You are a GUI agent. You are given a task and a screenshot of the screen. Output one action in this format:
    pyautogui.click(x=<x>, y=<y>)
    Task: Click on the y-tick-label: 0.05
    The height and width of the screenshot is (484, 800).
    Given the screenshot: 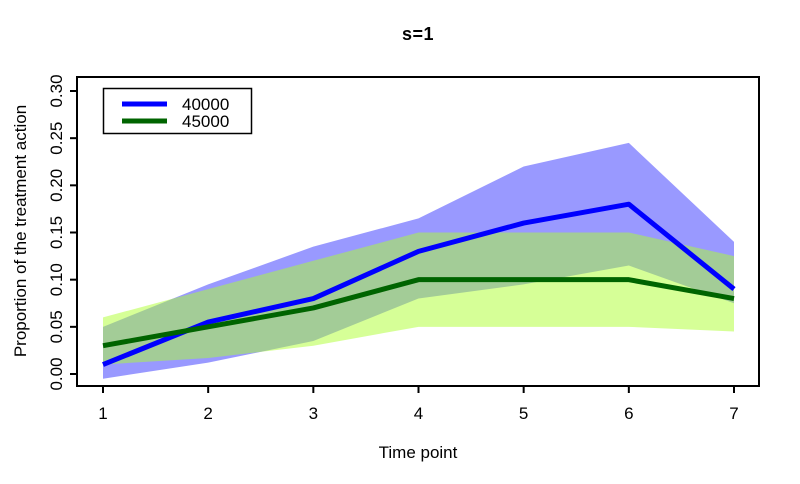 What is the action you would take?
    pyautogui.click(x=56, y=326)
    